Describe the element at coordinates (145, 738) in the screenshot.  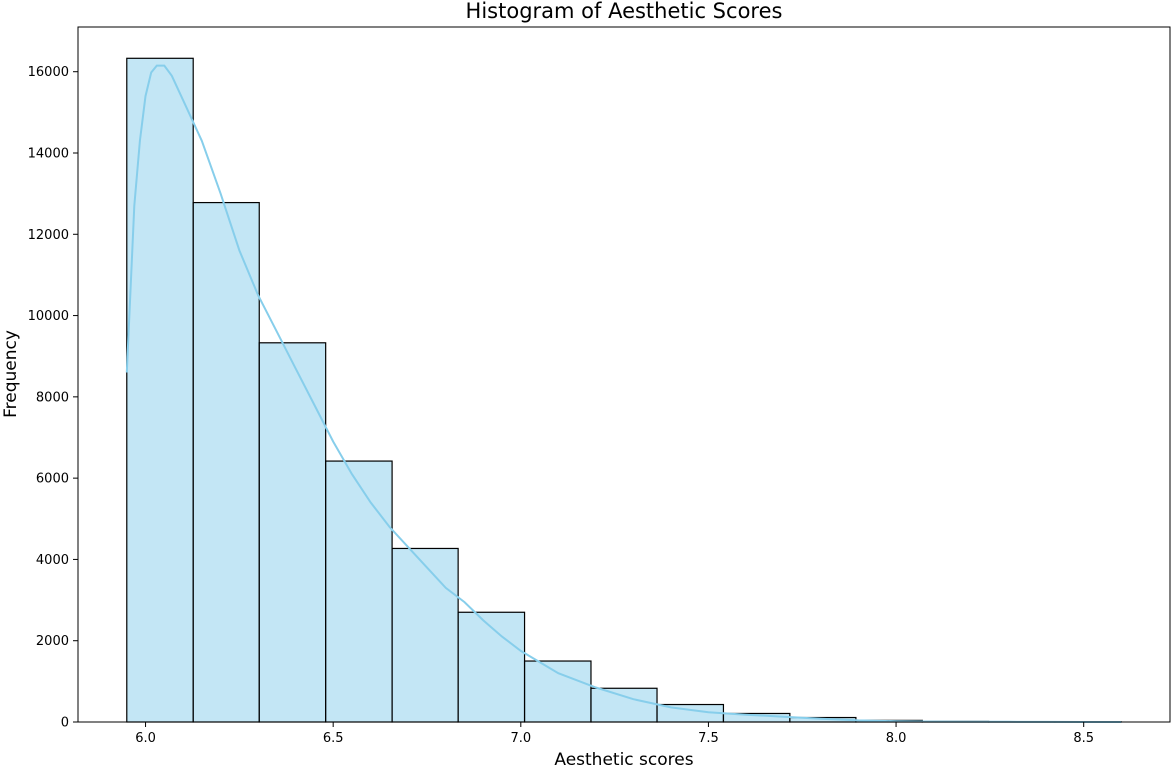
I see `x-tick-label: 6.0` at that location.